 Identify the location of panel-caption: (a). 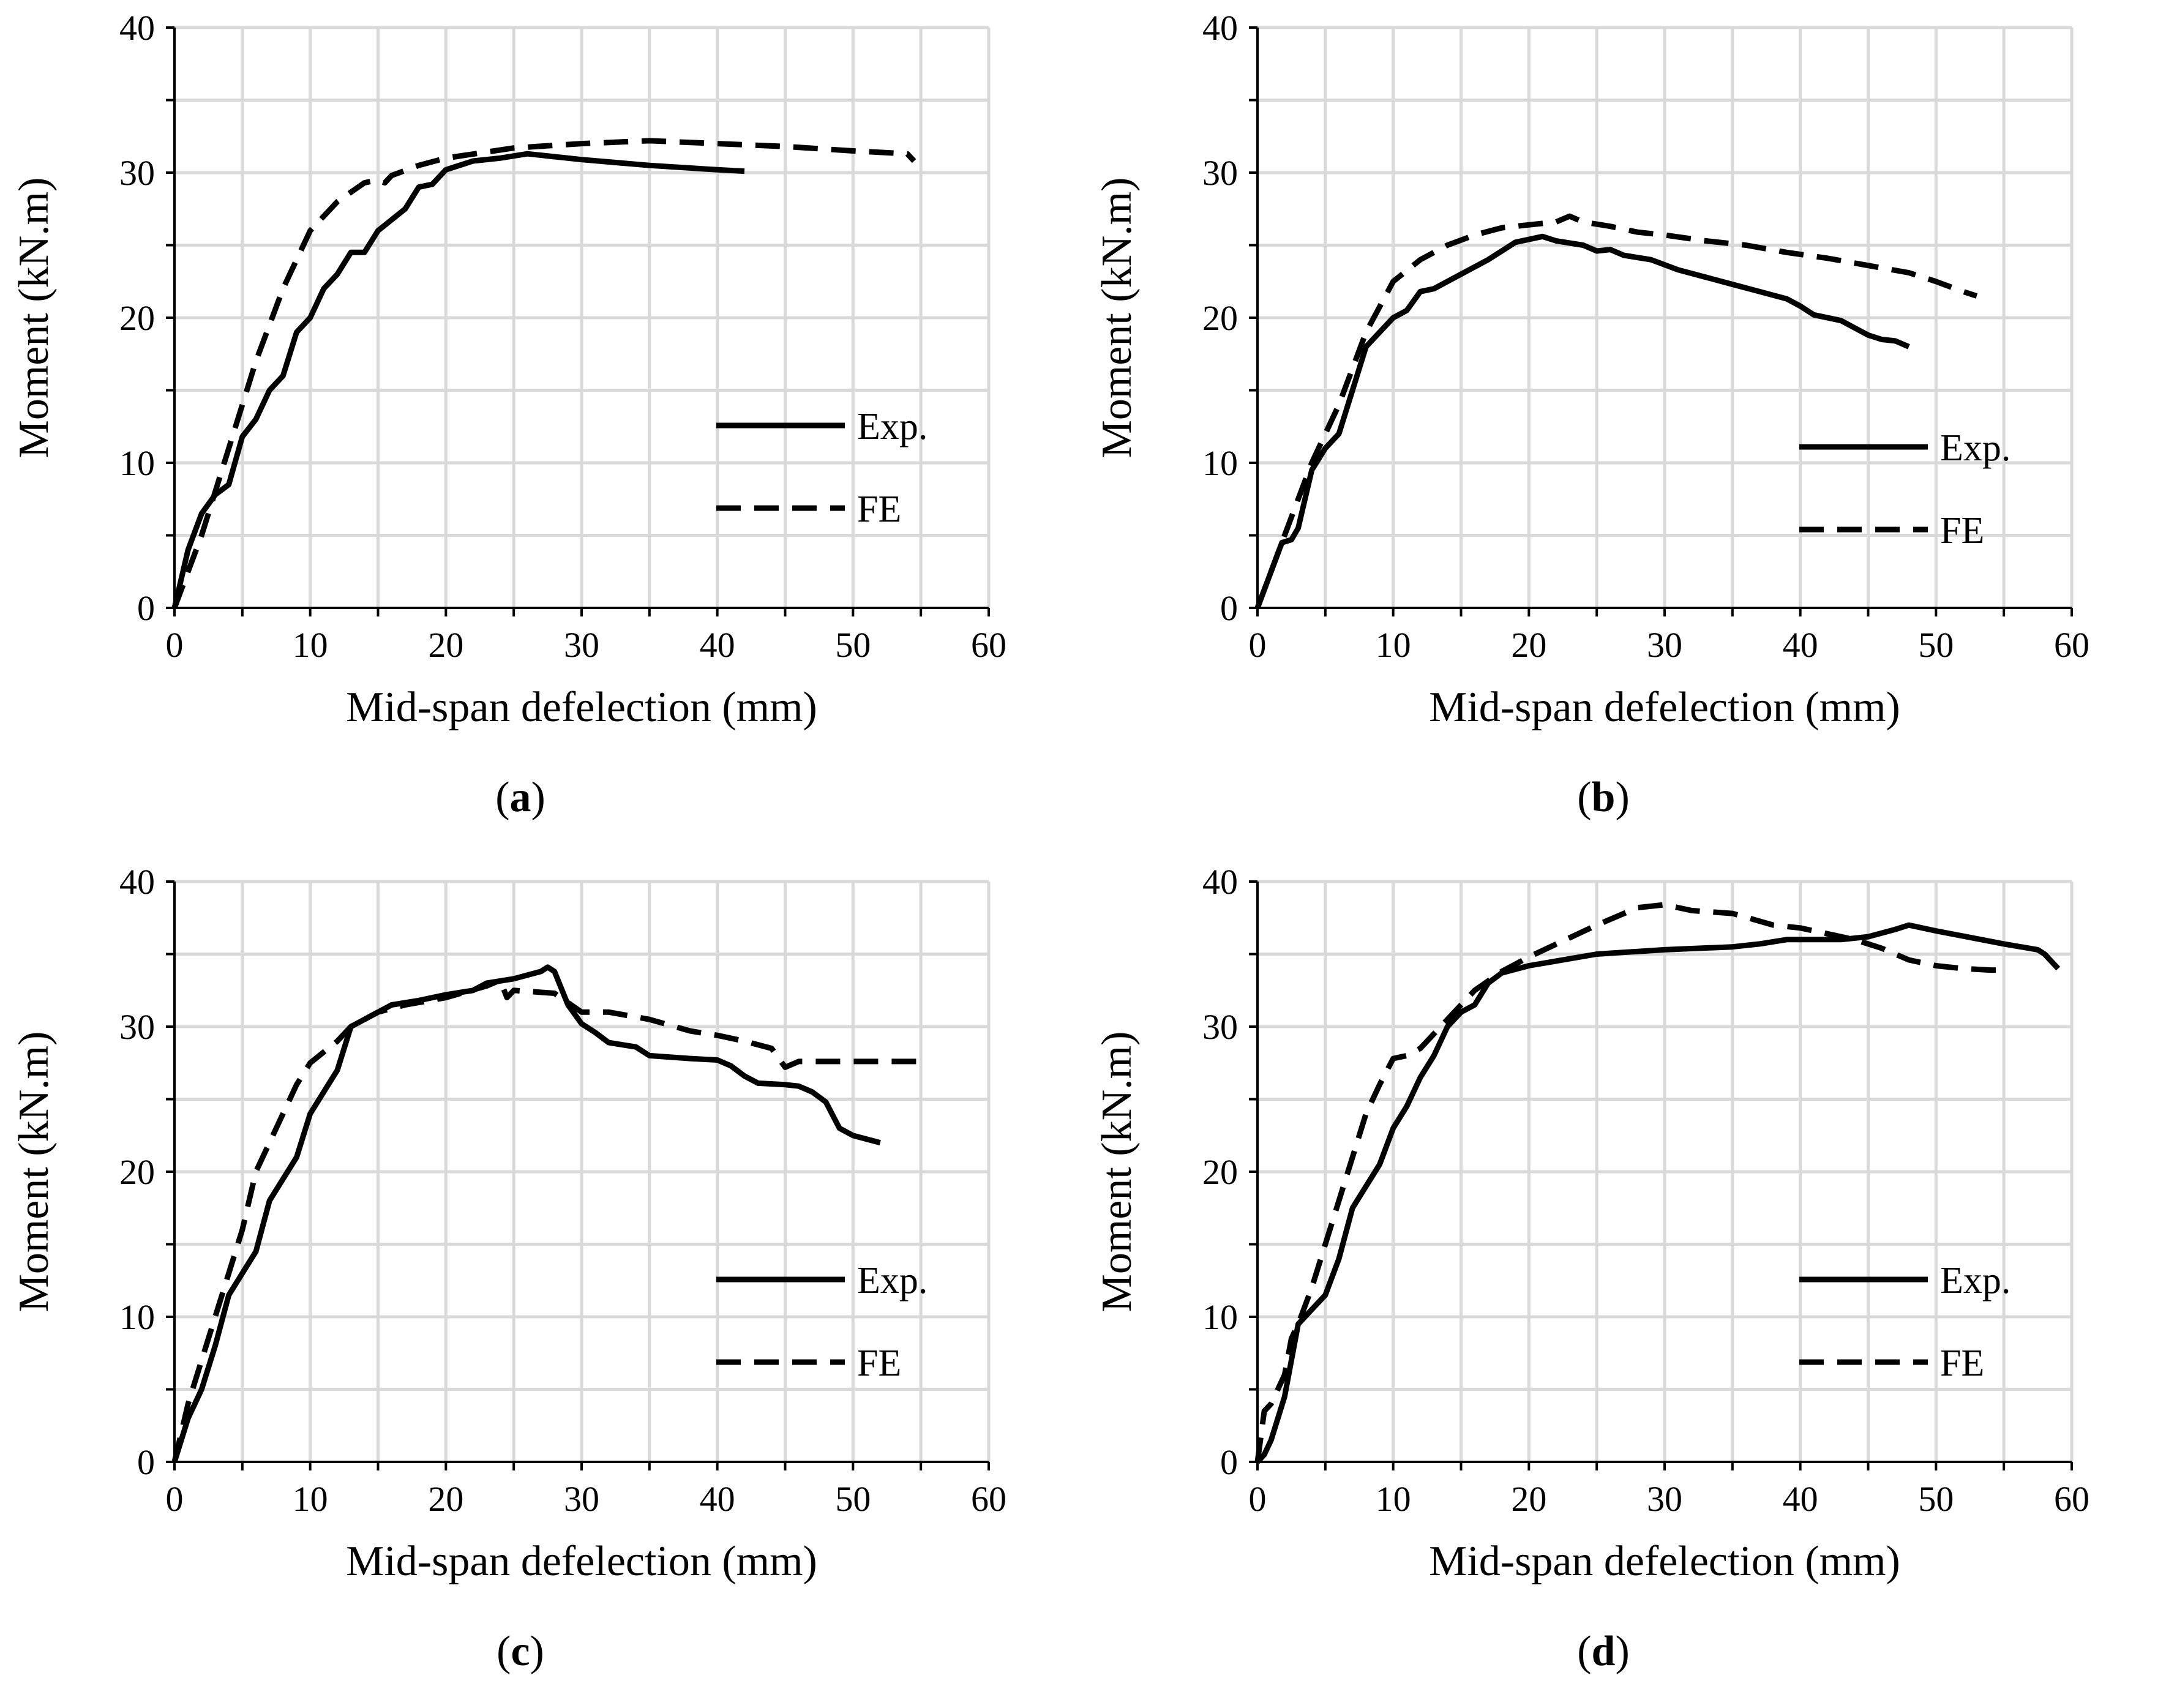
(520, 797).